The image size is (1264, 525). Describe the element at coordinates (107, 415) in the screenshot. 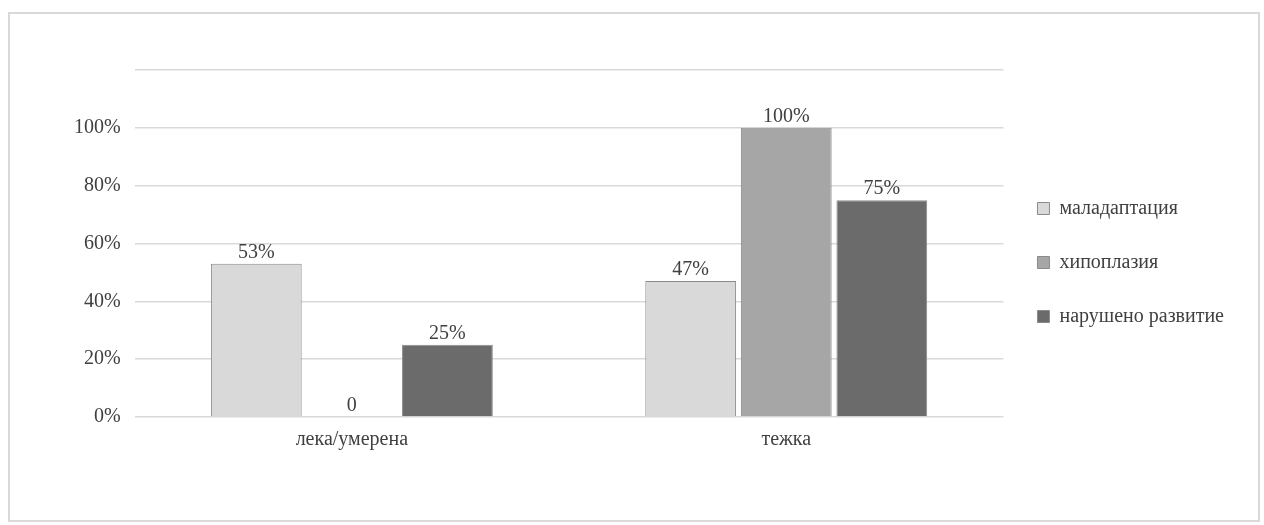

I see `y-tick-label: 0%` at that location.